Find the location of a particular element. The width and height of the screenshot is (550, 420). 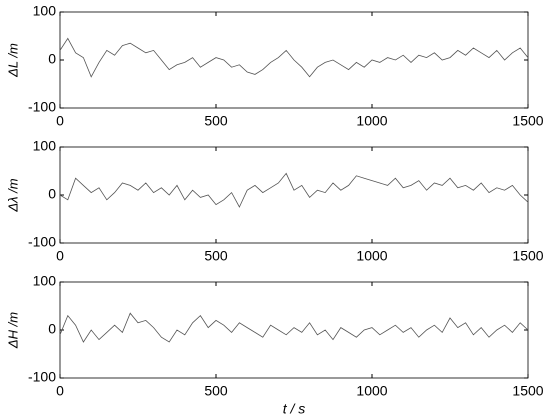

y-axis-label: ΔL /m is located at coordinates (12, 60).